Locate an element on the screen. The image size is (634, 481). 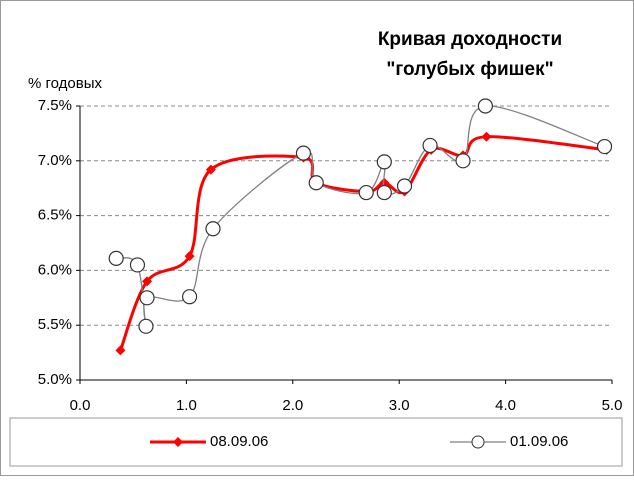
y-tick-label: 7.5% is located at coordinates (55, 105).